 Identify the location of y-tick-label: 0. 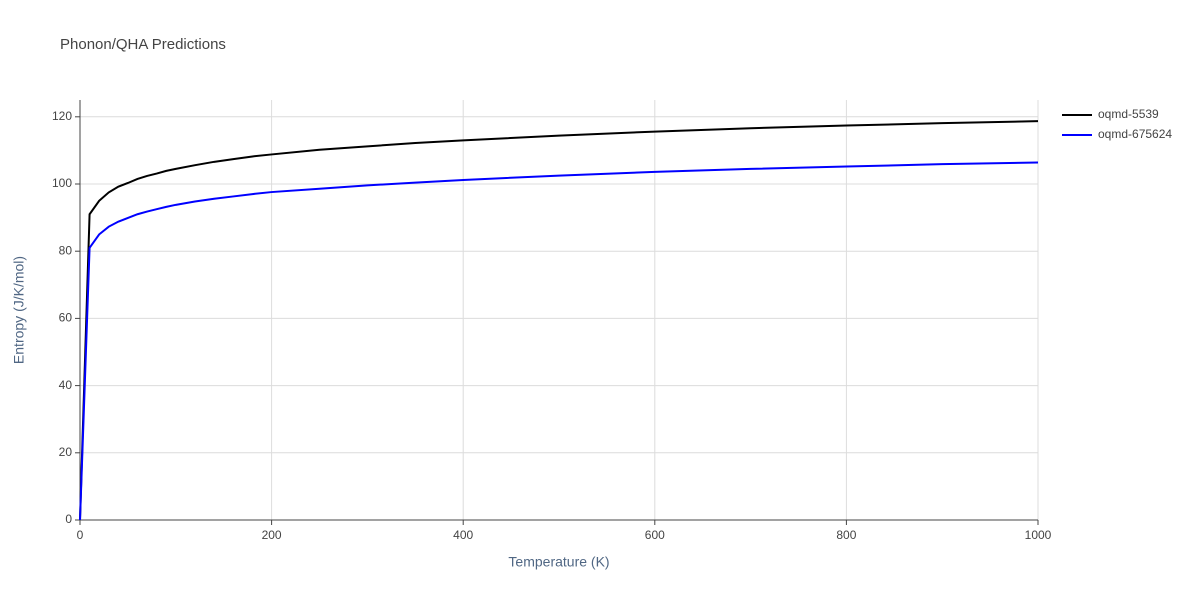
(68, 519).